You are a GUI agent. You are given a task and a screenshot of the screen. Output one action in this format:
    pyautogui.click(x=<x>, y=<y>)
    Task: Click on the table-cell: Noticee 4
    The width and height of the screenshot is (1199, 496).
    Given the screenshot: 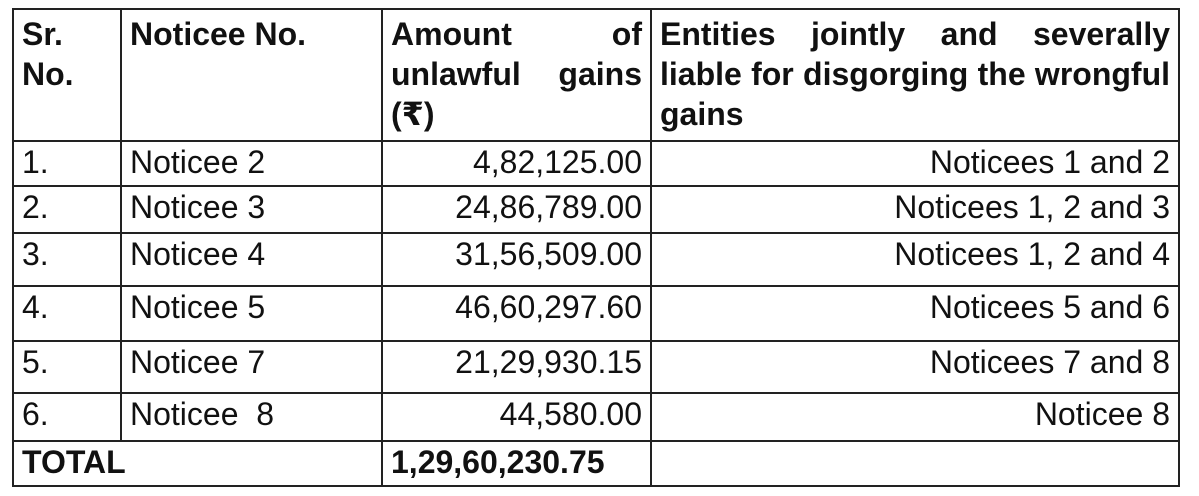 What is the action you would take?
    pyautogui.click(x=251, y=259)
    